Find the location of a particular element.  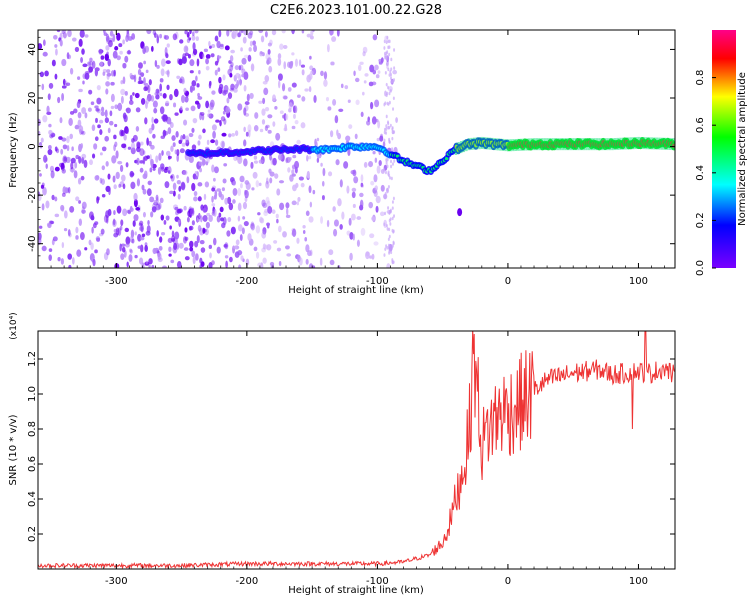

figure-title: C2E6.2023.101.00.22.G28 is located at coordinates (356, 10).